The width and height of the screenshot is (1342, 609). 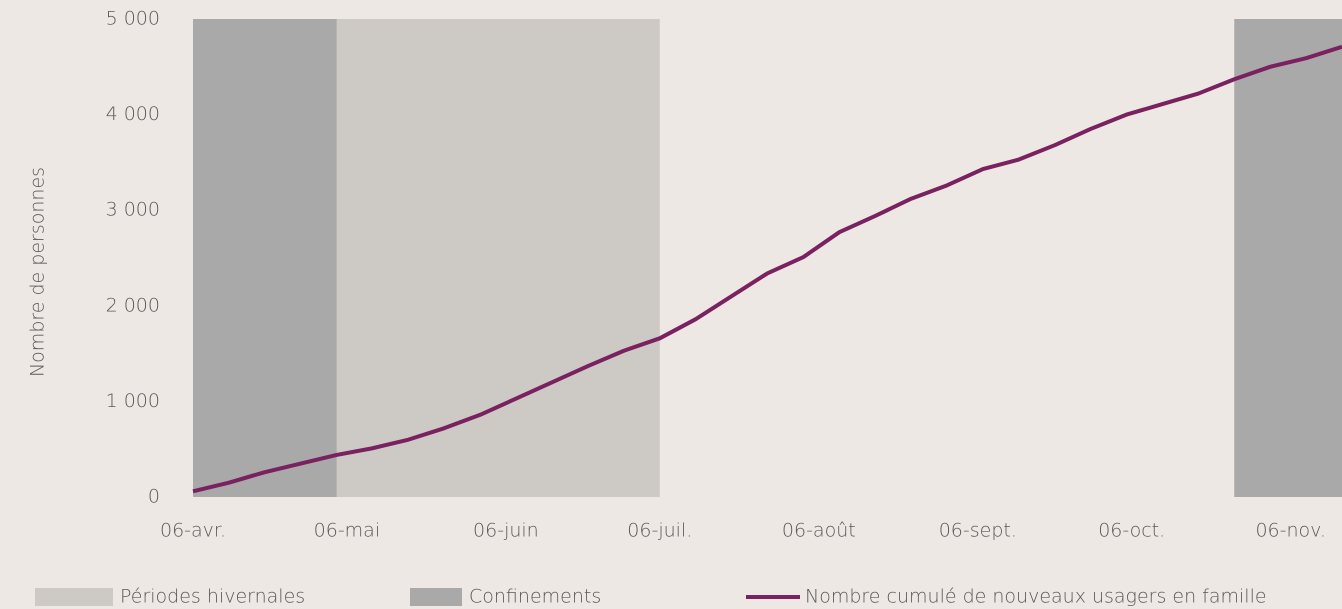 What do you see at coordinates (819, 531) in the screenshot?
I see `x-tick-label: 06-août` at bounding box center [819, 531].